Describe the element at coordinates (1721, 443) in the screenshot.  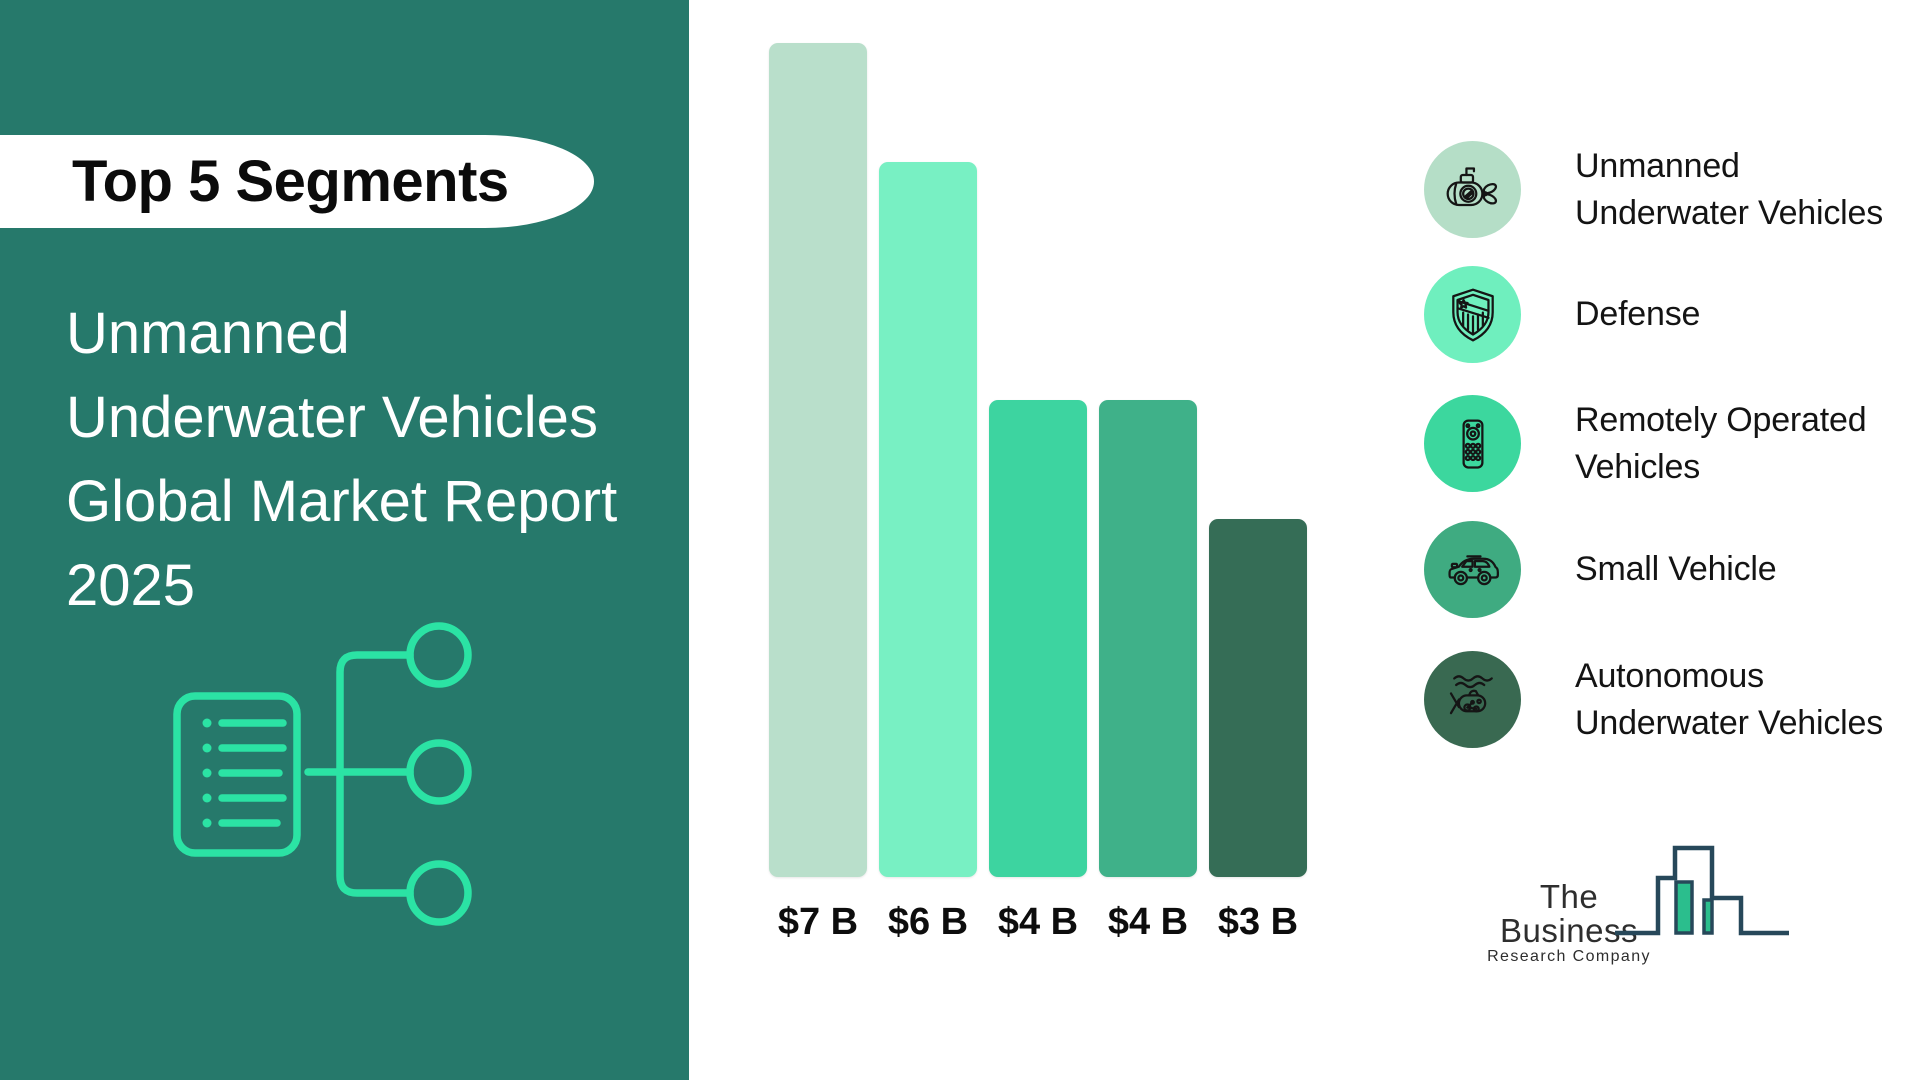
I see `legend-label: Remotely Operated Vehicles` at that location.